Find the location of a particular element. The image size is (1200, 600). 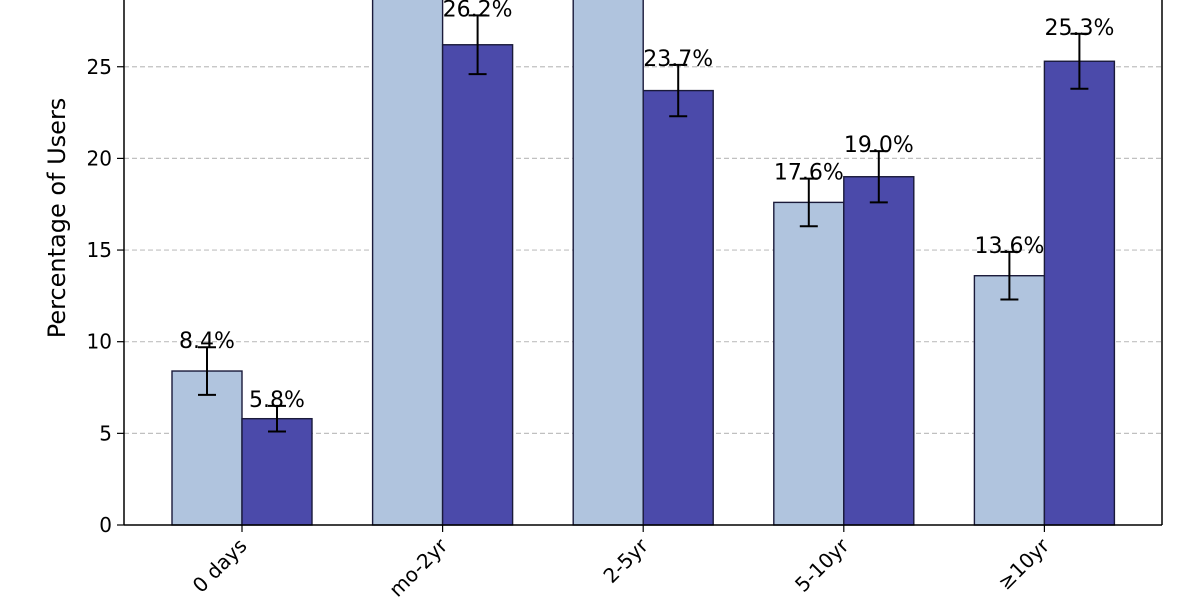

x-tick-label: mo-2yr is located at coordinates (418, 566).